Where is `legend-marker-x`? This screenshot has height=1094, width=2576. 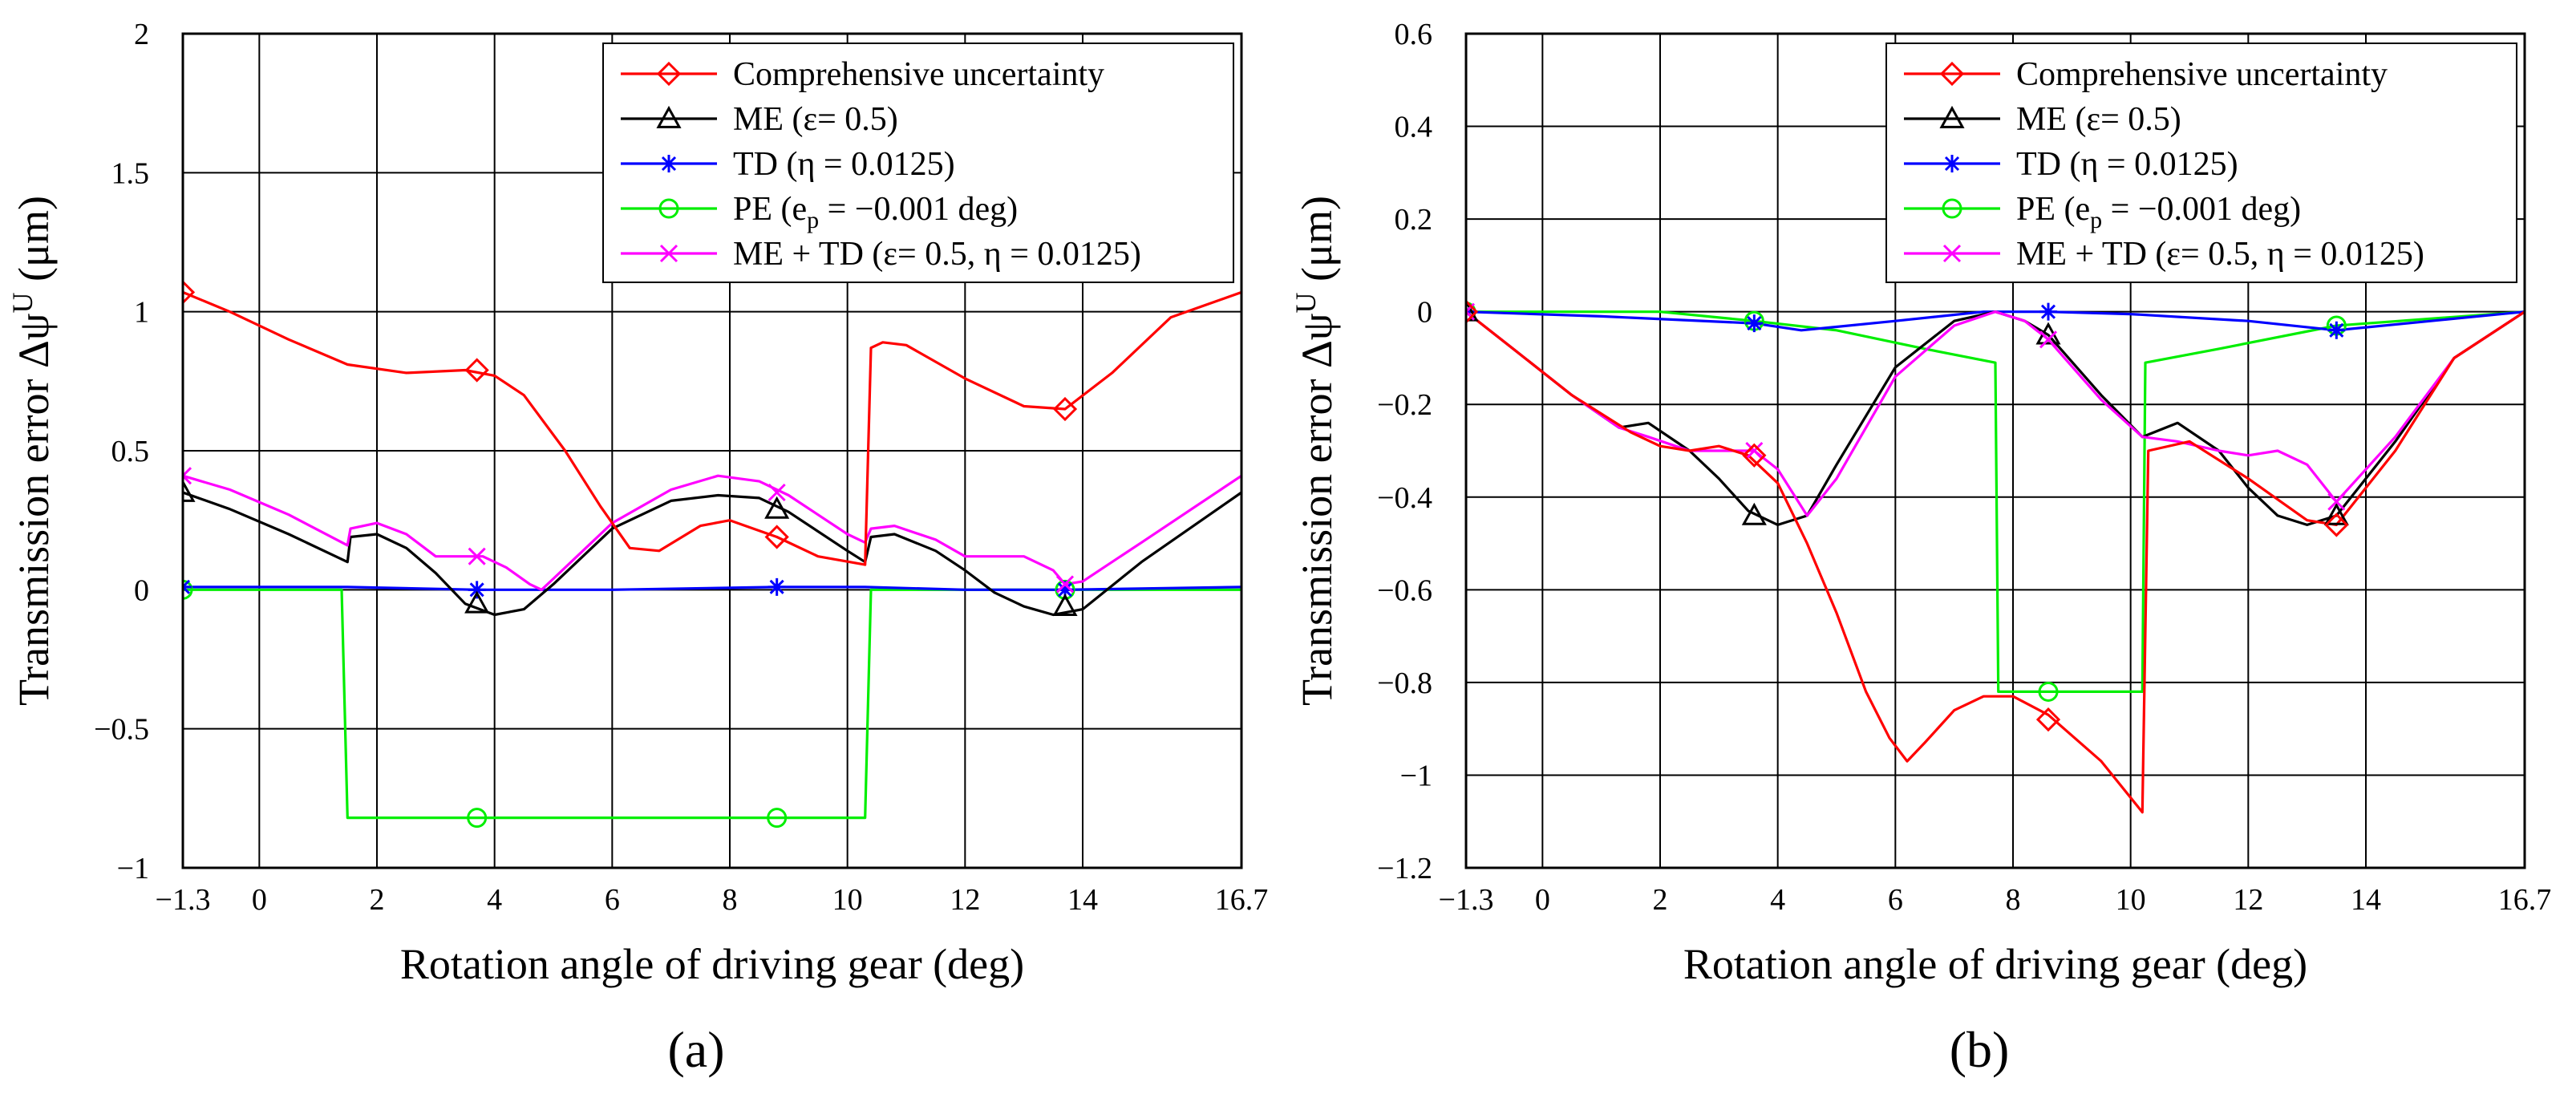 legend-marker-x is located at coordinates (1952, 253).